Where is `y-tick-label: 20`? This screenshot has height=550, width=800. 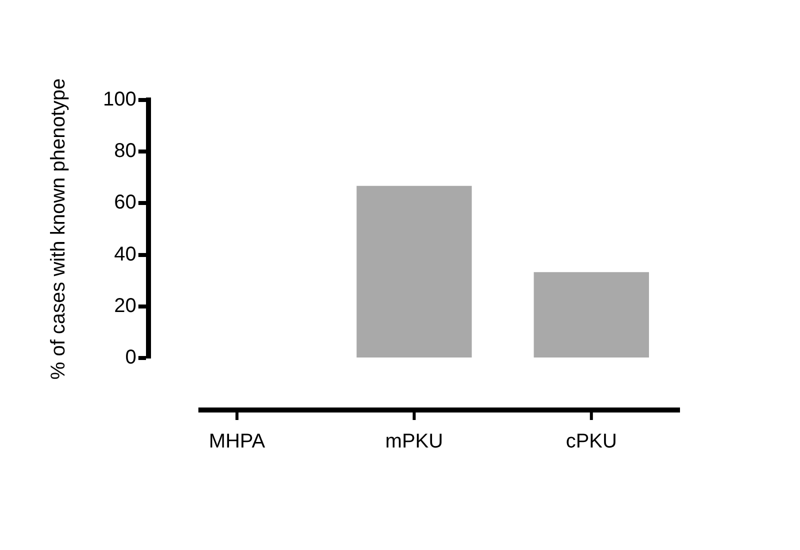 y-tick-label: 20 is located at coordinates (125, 305).